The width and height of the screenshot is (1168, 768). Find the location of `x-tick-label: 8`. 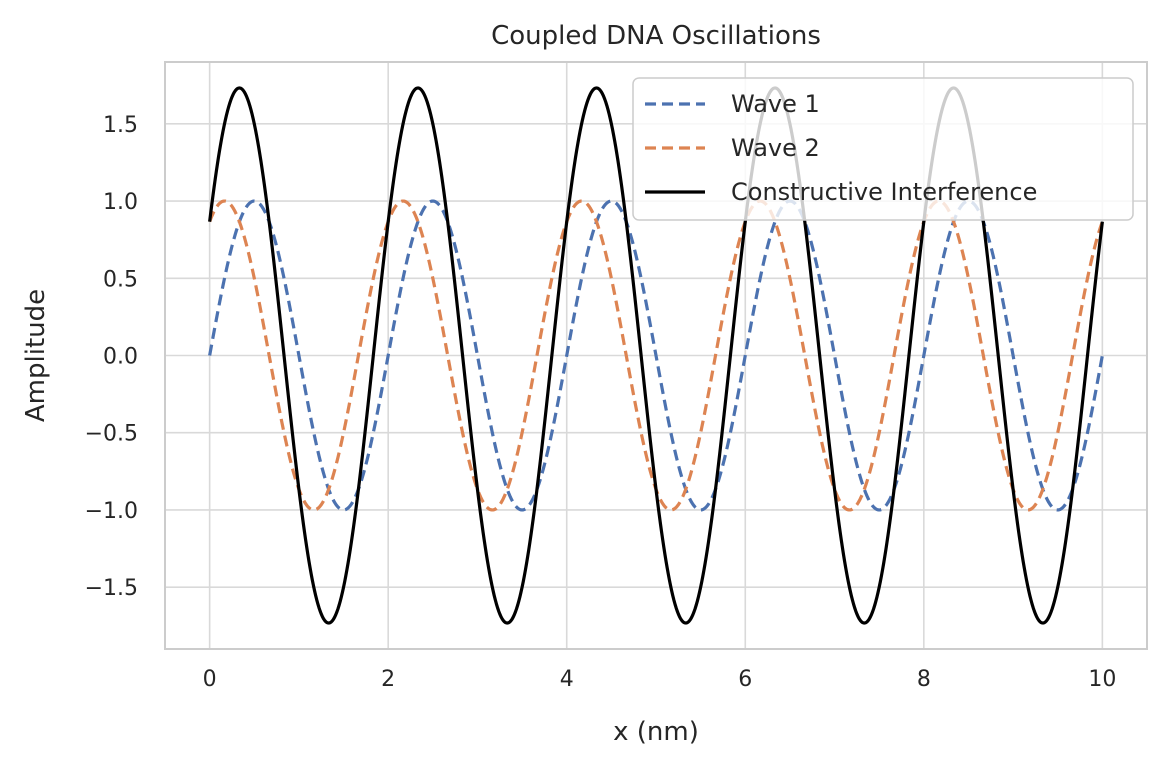

x-tick-label: 8 is located at coordinates (924, 679).